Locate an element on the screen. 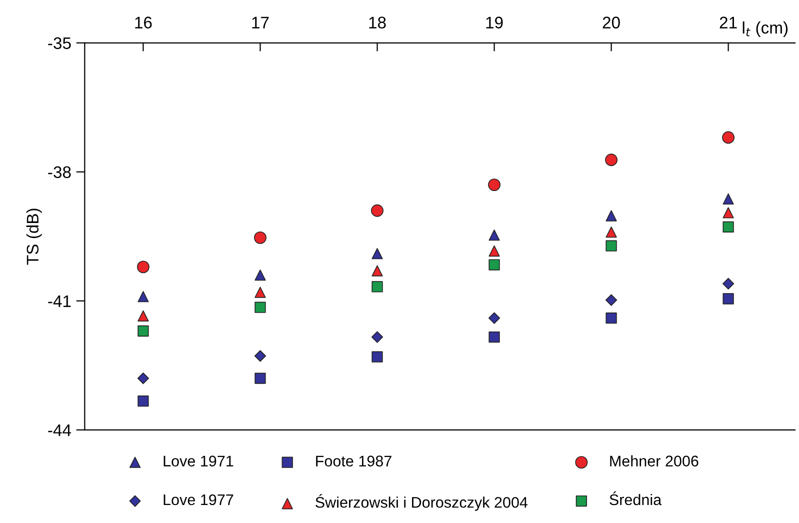  x-tick-label: 18 is located at coordinates (377, 22).